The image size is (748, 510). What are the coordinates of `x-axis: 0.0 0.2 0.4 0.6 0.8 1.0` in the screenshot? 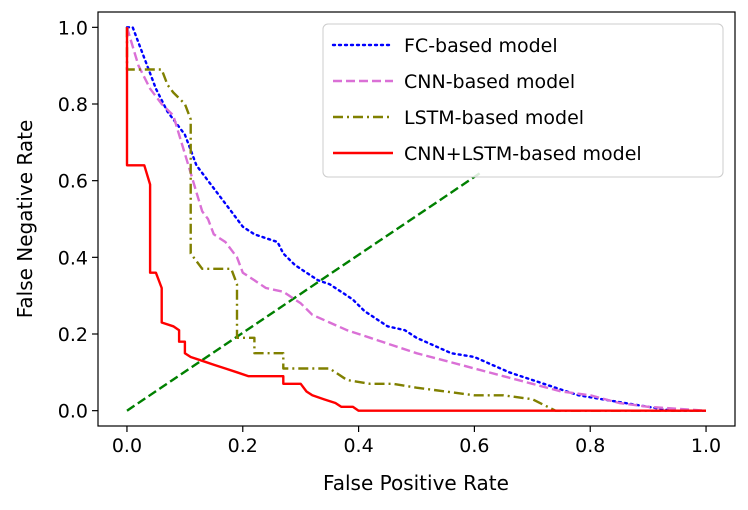 It's located at (416, 441).